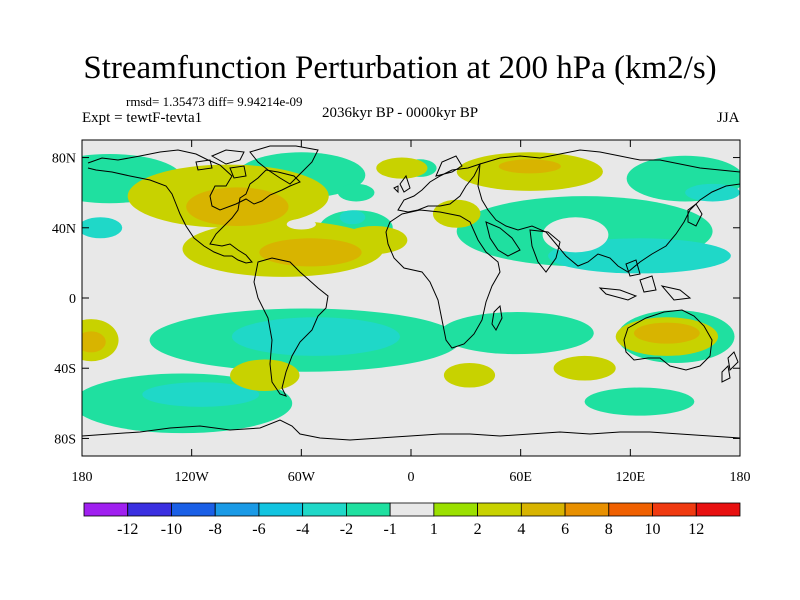 Image resolution: width=800 pixels, height=600 pixels. What do you see at coordinates (443, 279) in the screenshot?
I see `coast-africa` at bounding box center [443, 279].